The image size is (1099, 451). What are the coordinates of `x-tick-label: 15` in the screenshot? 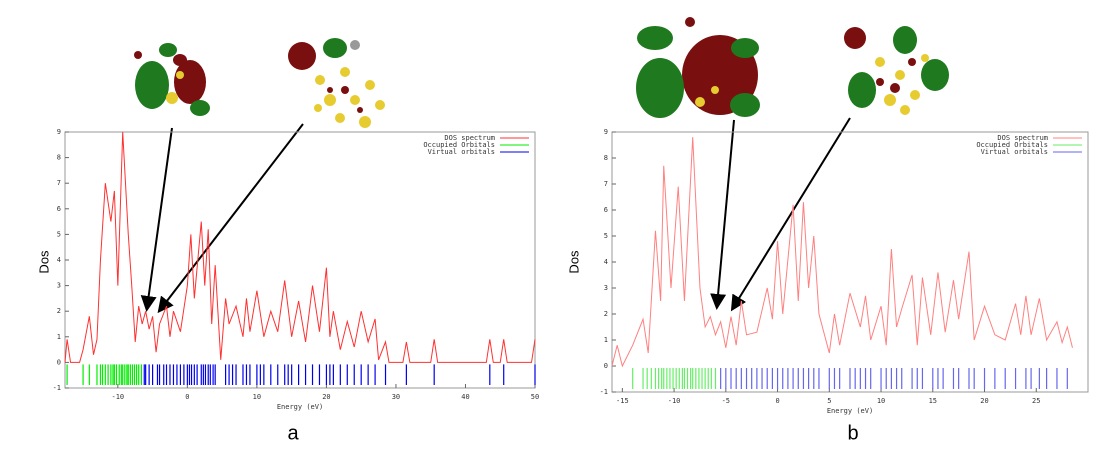 It's located at (933, 401).